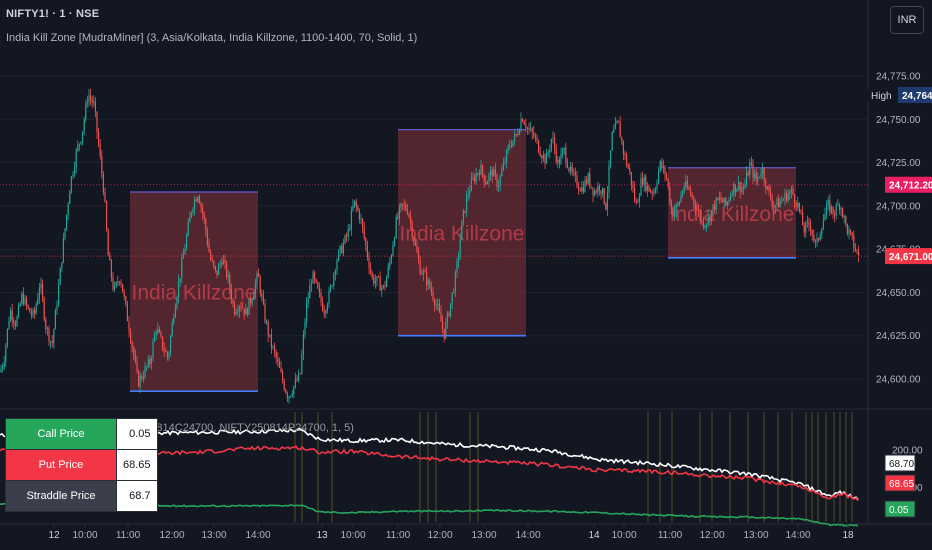  What do you see at coordinates (53, 14) in the screenshot?
I see `symbol-title: NIFTY1! · 1 · NSE` at bounding box center [53, 14].